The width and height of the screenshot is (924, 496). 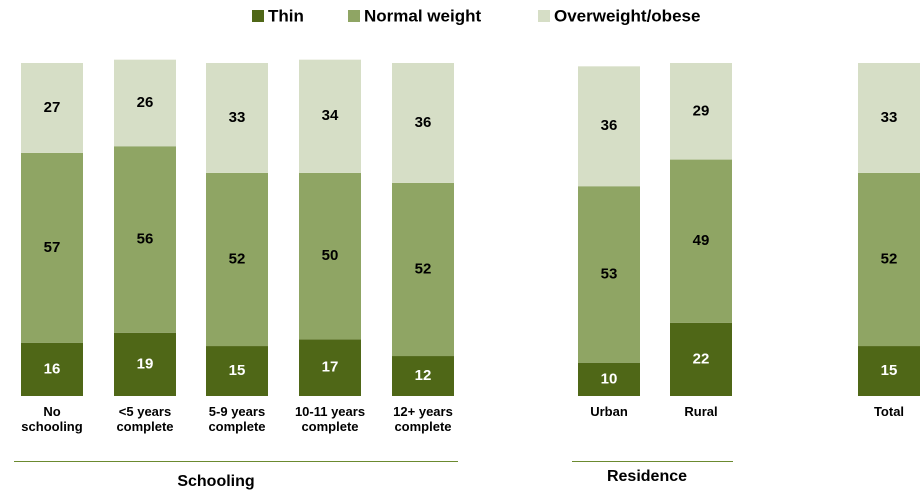 I want to click on x-tick-label: Total, so click(x=889, y=411).